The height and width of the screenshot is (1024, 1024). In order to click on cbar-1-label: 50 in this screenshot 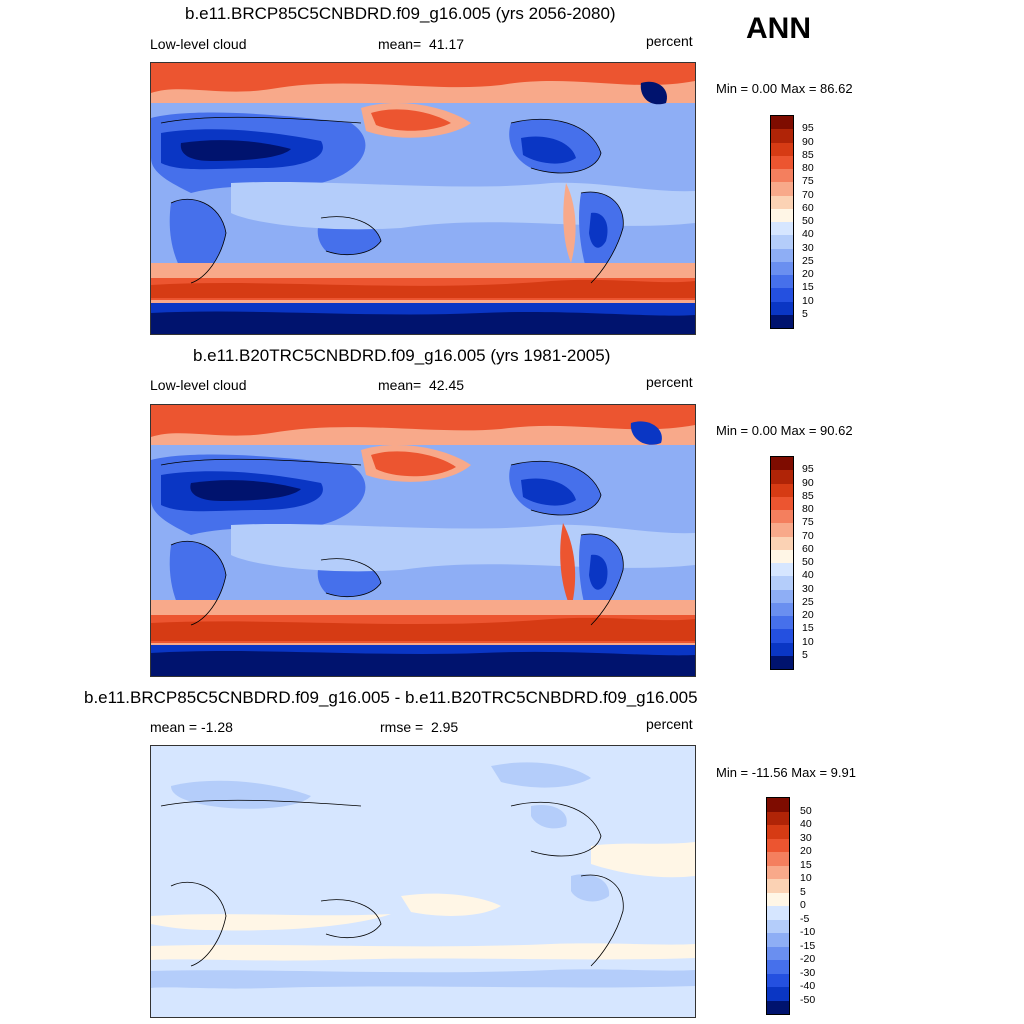, I will do `click(808, 221)`.